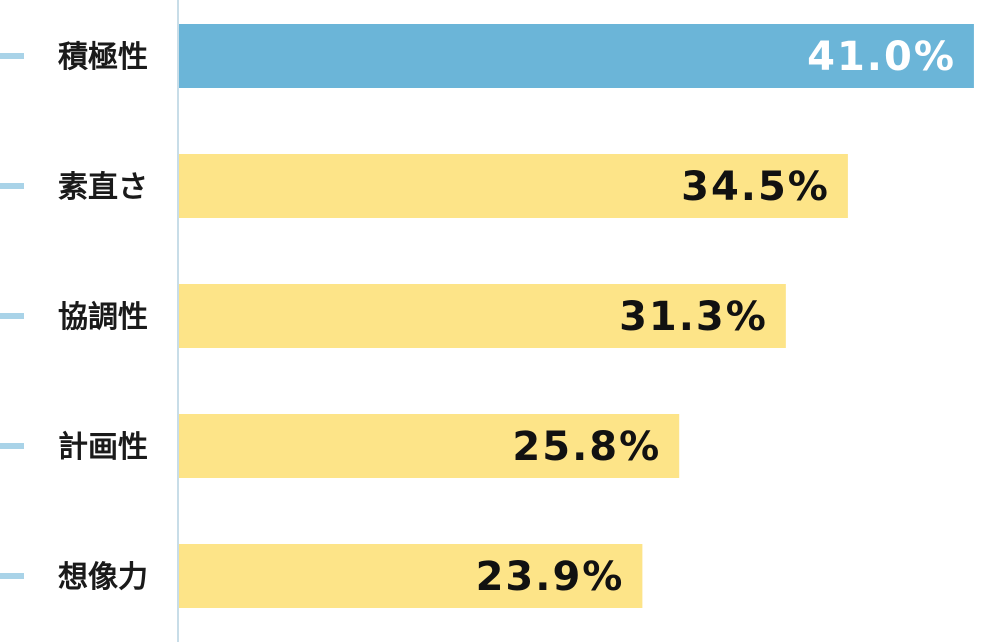 This screenshot has height=642, width=1002. I want to click on category-label: 協調性, so click(103, 317).